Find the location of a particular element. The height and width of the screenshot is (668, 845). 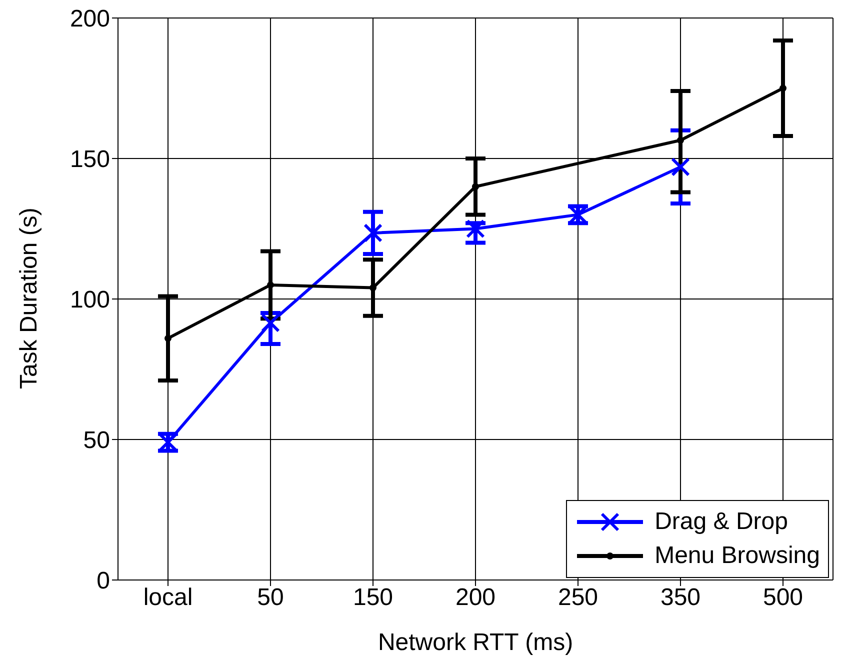

legend-label: Drag & Drop is located at coordinates (721, 522).